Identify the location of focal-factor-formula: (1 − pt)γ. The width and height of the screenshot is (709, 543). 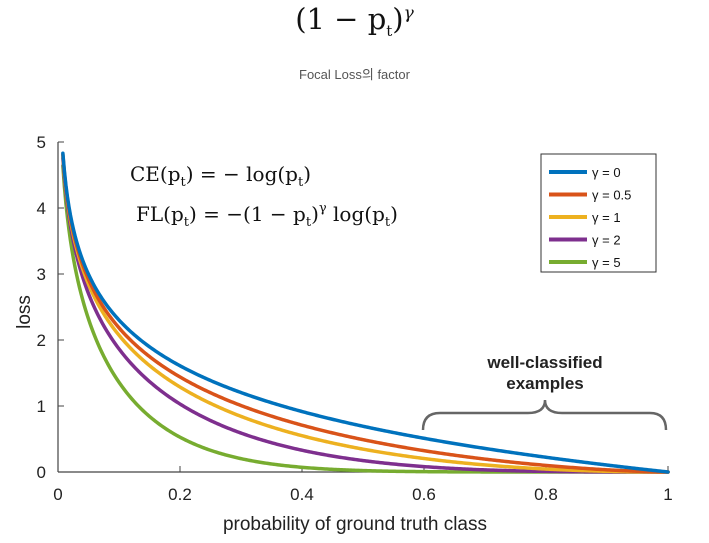
(354, 21).